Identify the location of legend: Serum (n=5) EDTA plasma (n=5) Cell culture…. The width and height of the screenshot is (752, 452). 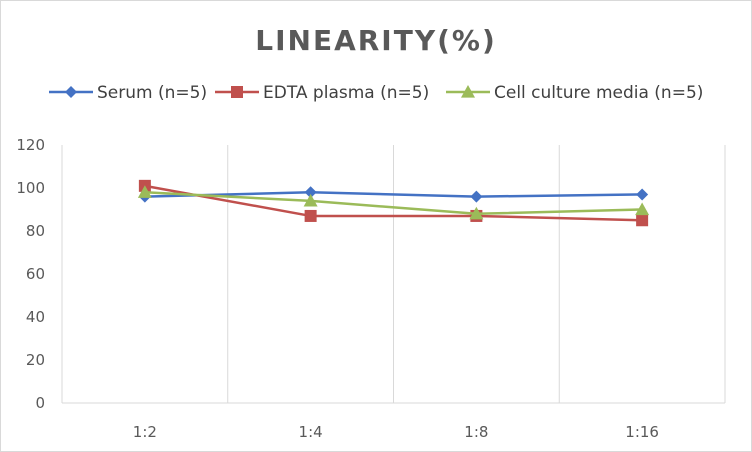
(376, 93).